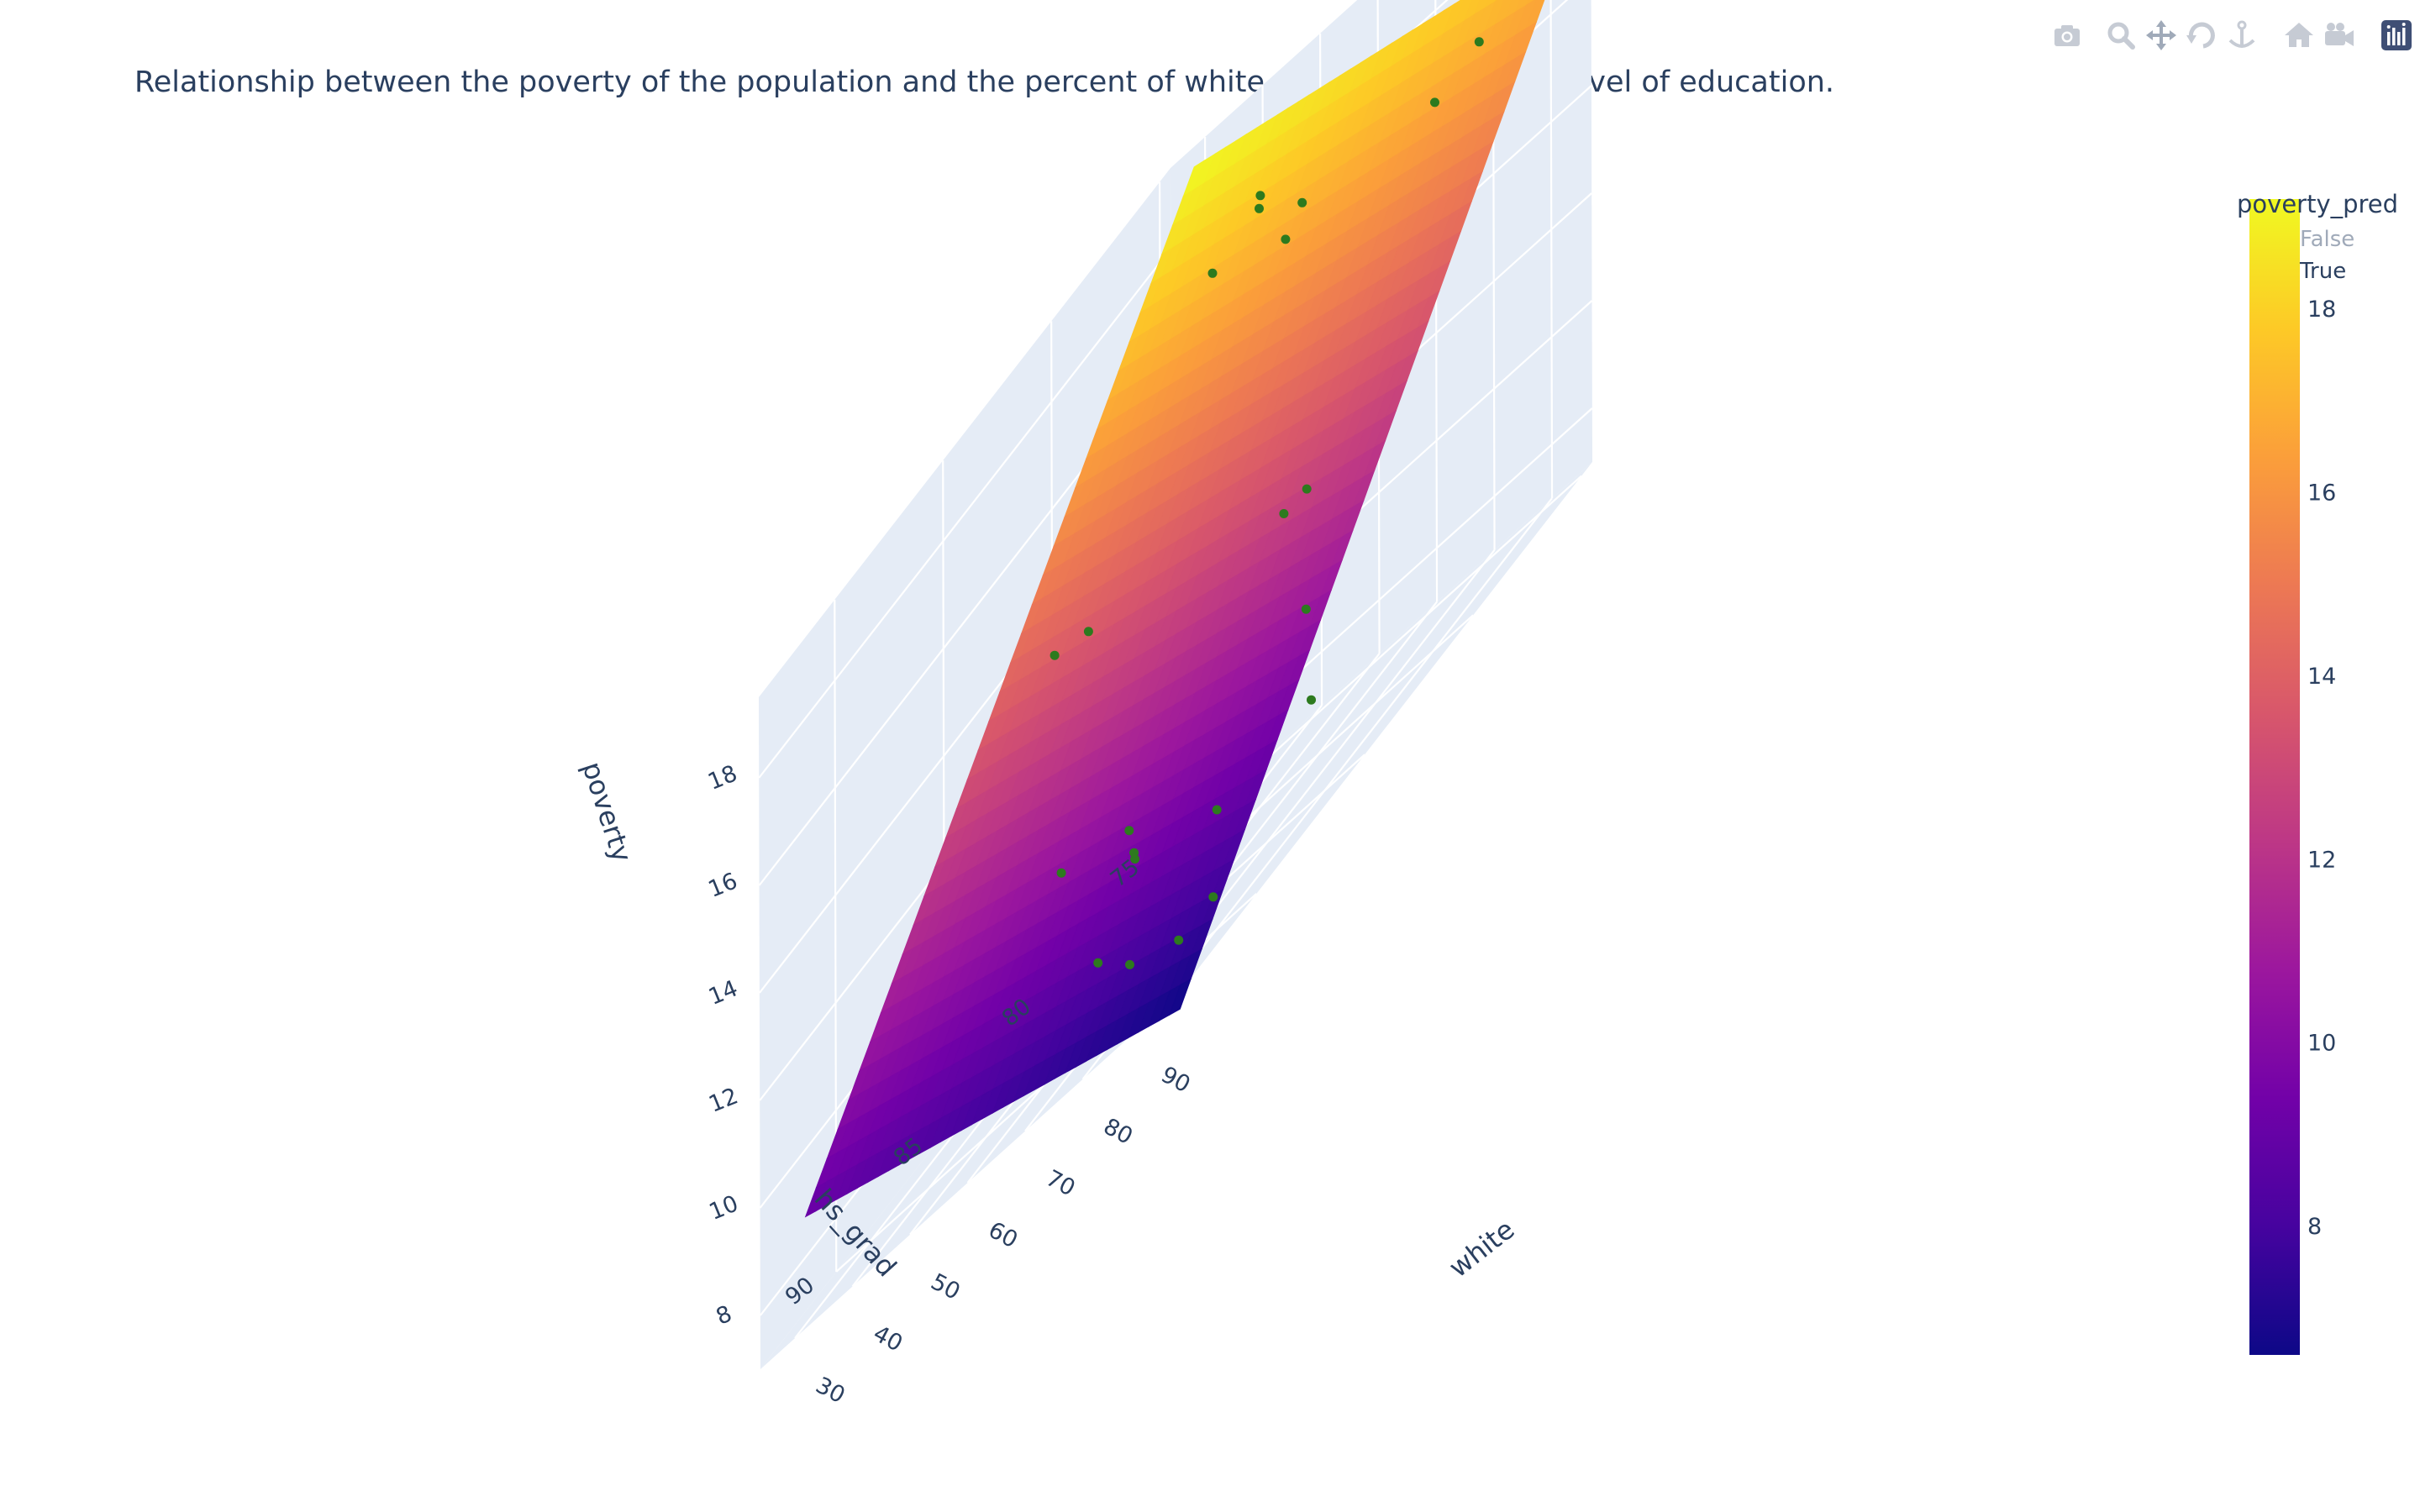  I want to click on tick-label-white: 80, so click(1118, 1132).